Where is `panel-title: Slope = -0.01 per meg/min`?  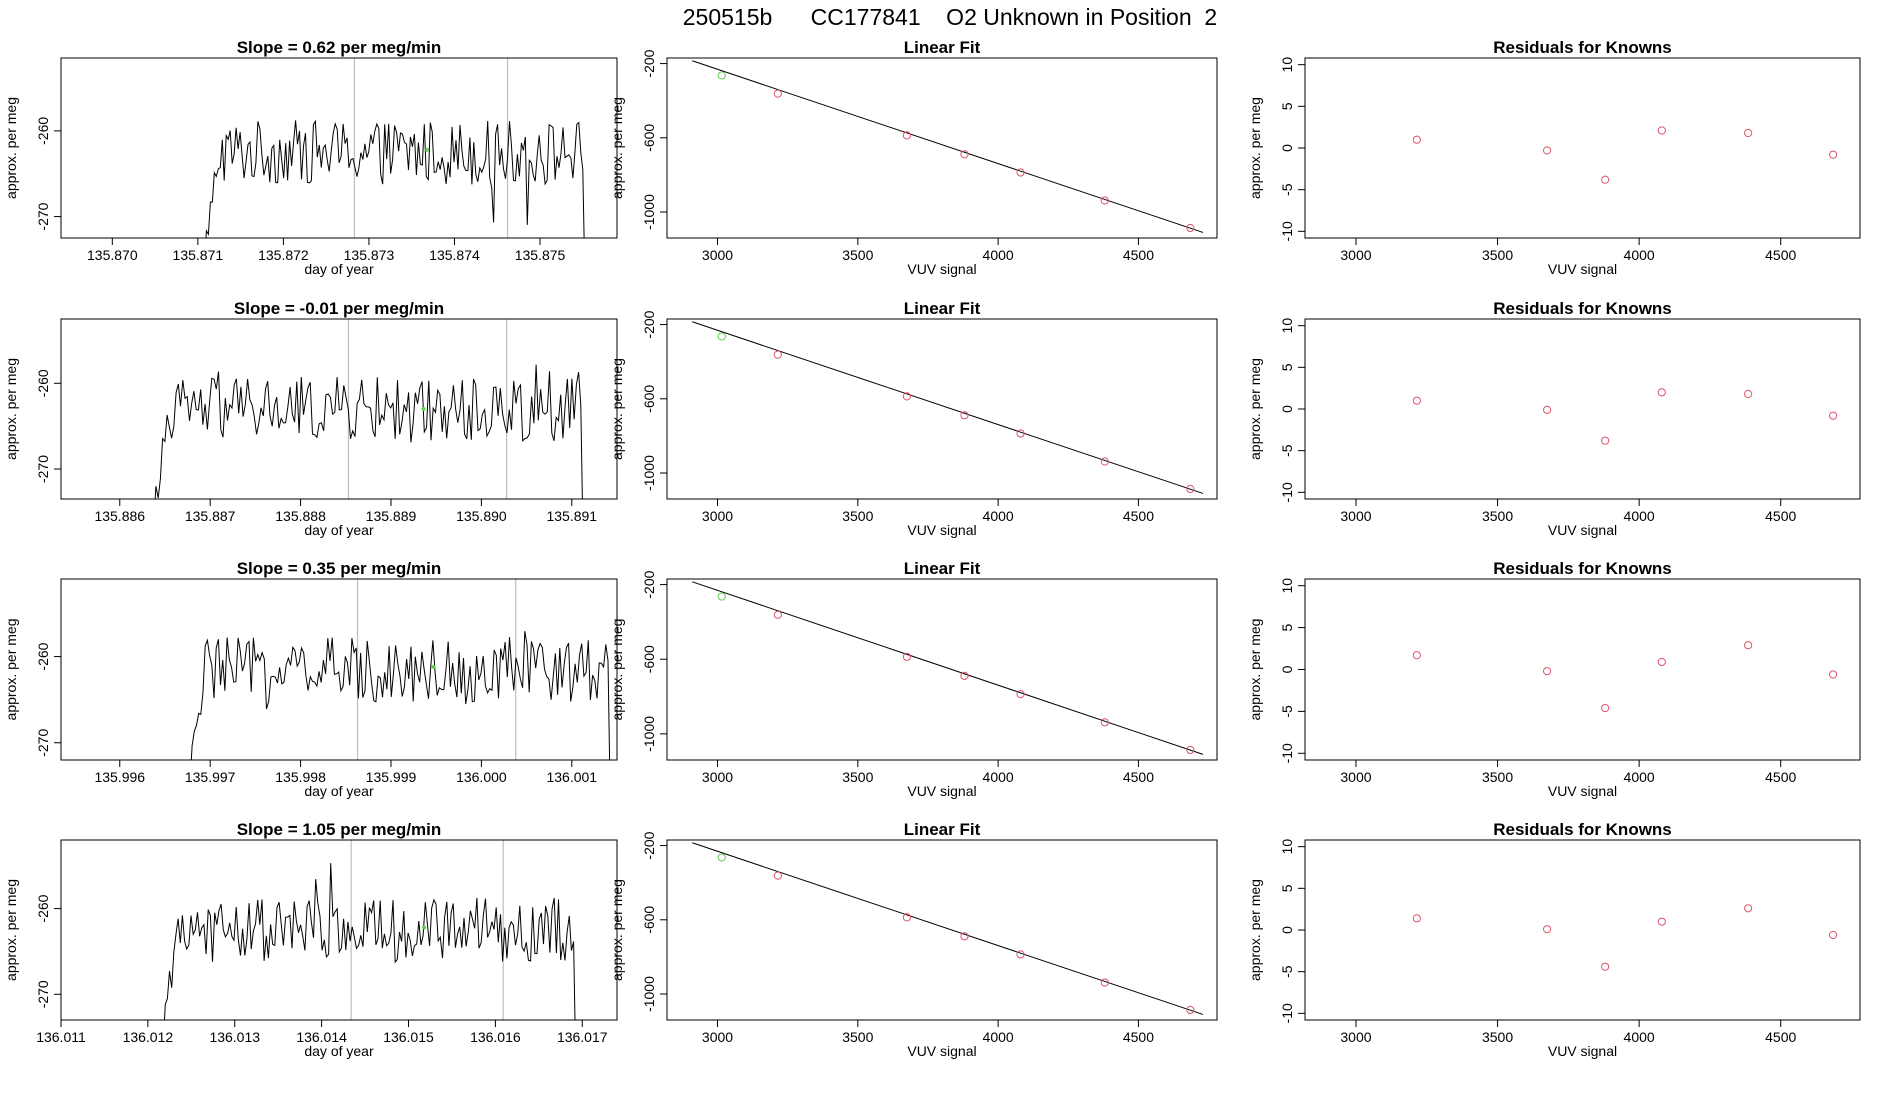
panel-title: Slope = -0.01 per meg/min is located at coordinates (339, 308).